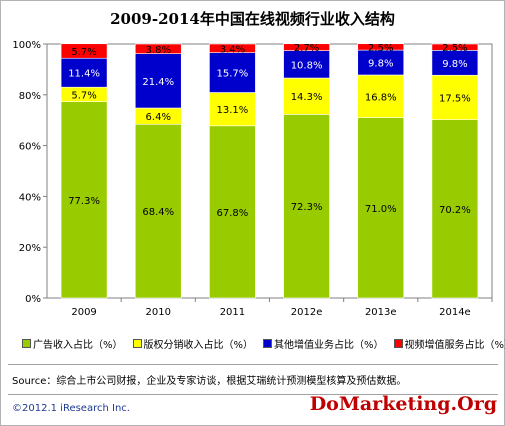  I want to click on y-tick-label: 60%, so click(30, 147).